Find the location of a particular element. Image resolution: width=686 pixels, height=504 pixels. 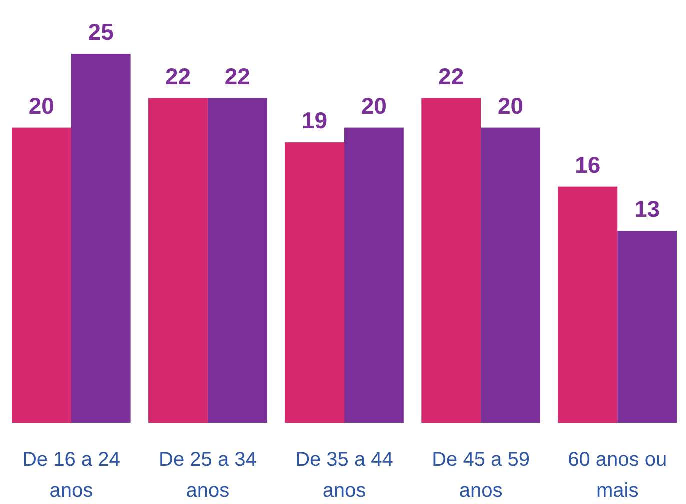

data-label: 16 is located at coordinates (588, 165).